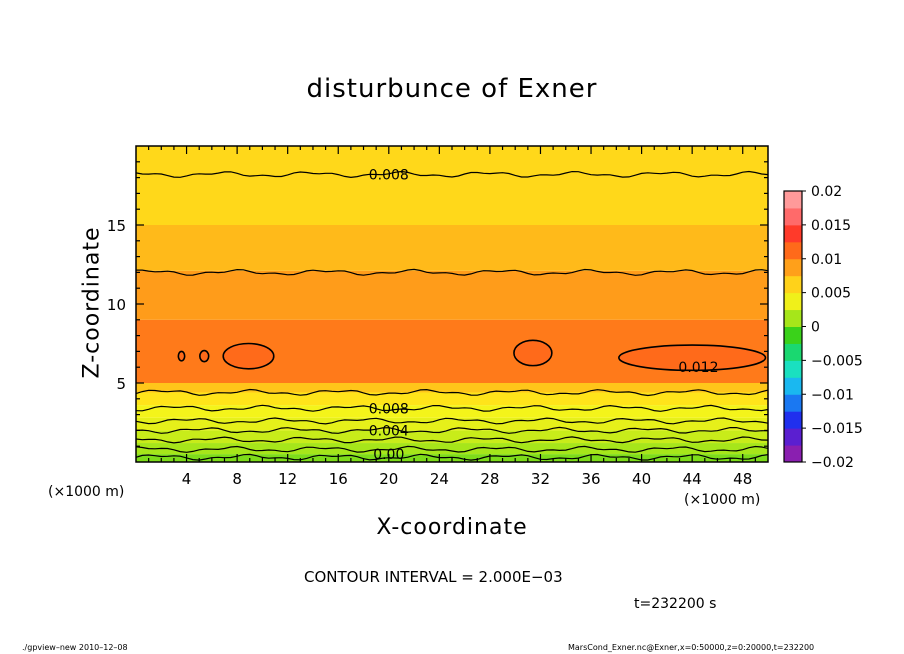 This screenshot has height=654, width=904. Describe the element at coordinates (439, 479) in the screenshot. I see `x-tick-label-5: 24` at that location.